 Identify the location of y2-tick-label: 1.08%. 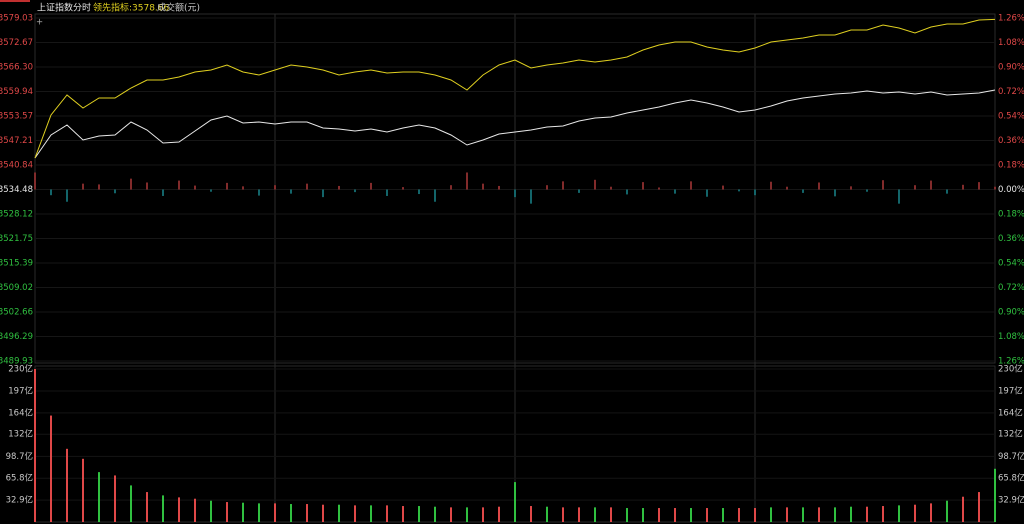
(1011, 43).